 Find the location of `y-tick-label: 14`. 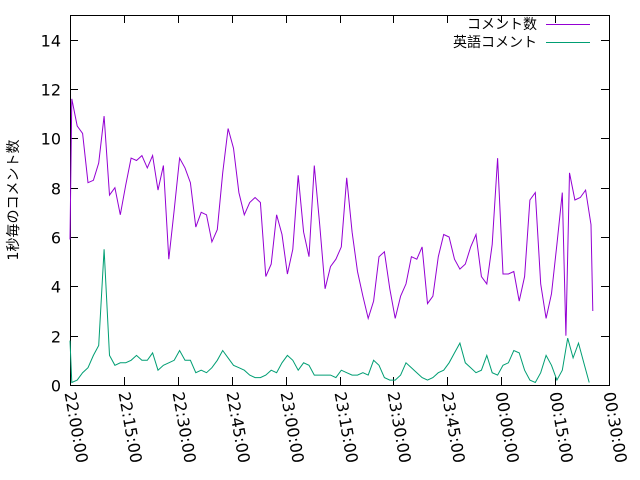

y-tick-label: 14 is located at coordinates (51, 41).